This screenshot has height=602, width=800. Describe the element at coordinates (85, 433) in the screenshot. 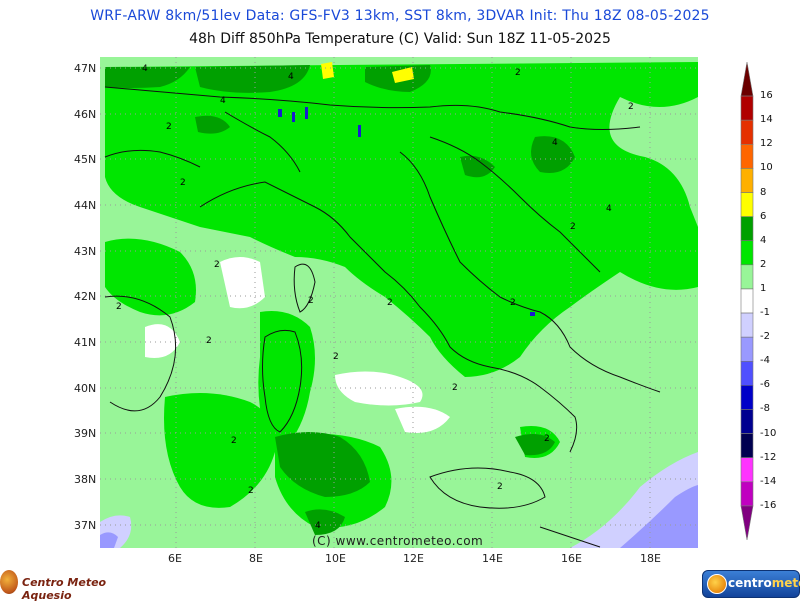

I see `lat-label: 39N` at that location.